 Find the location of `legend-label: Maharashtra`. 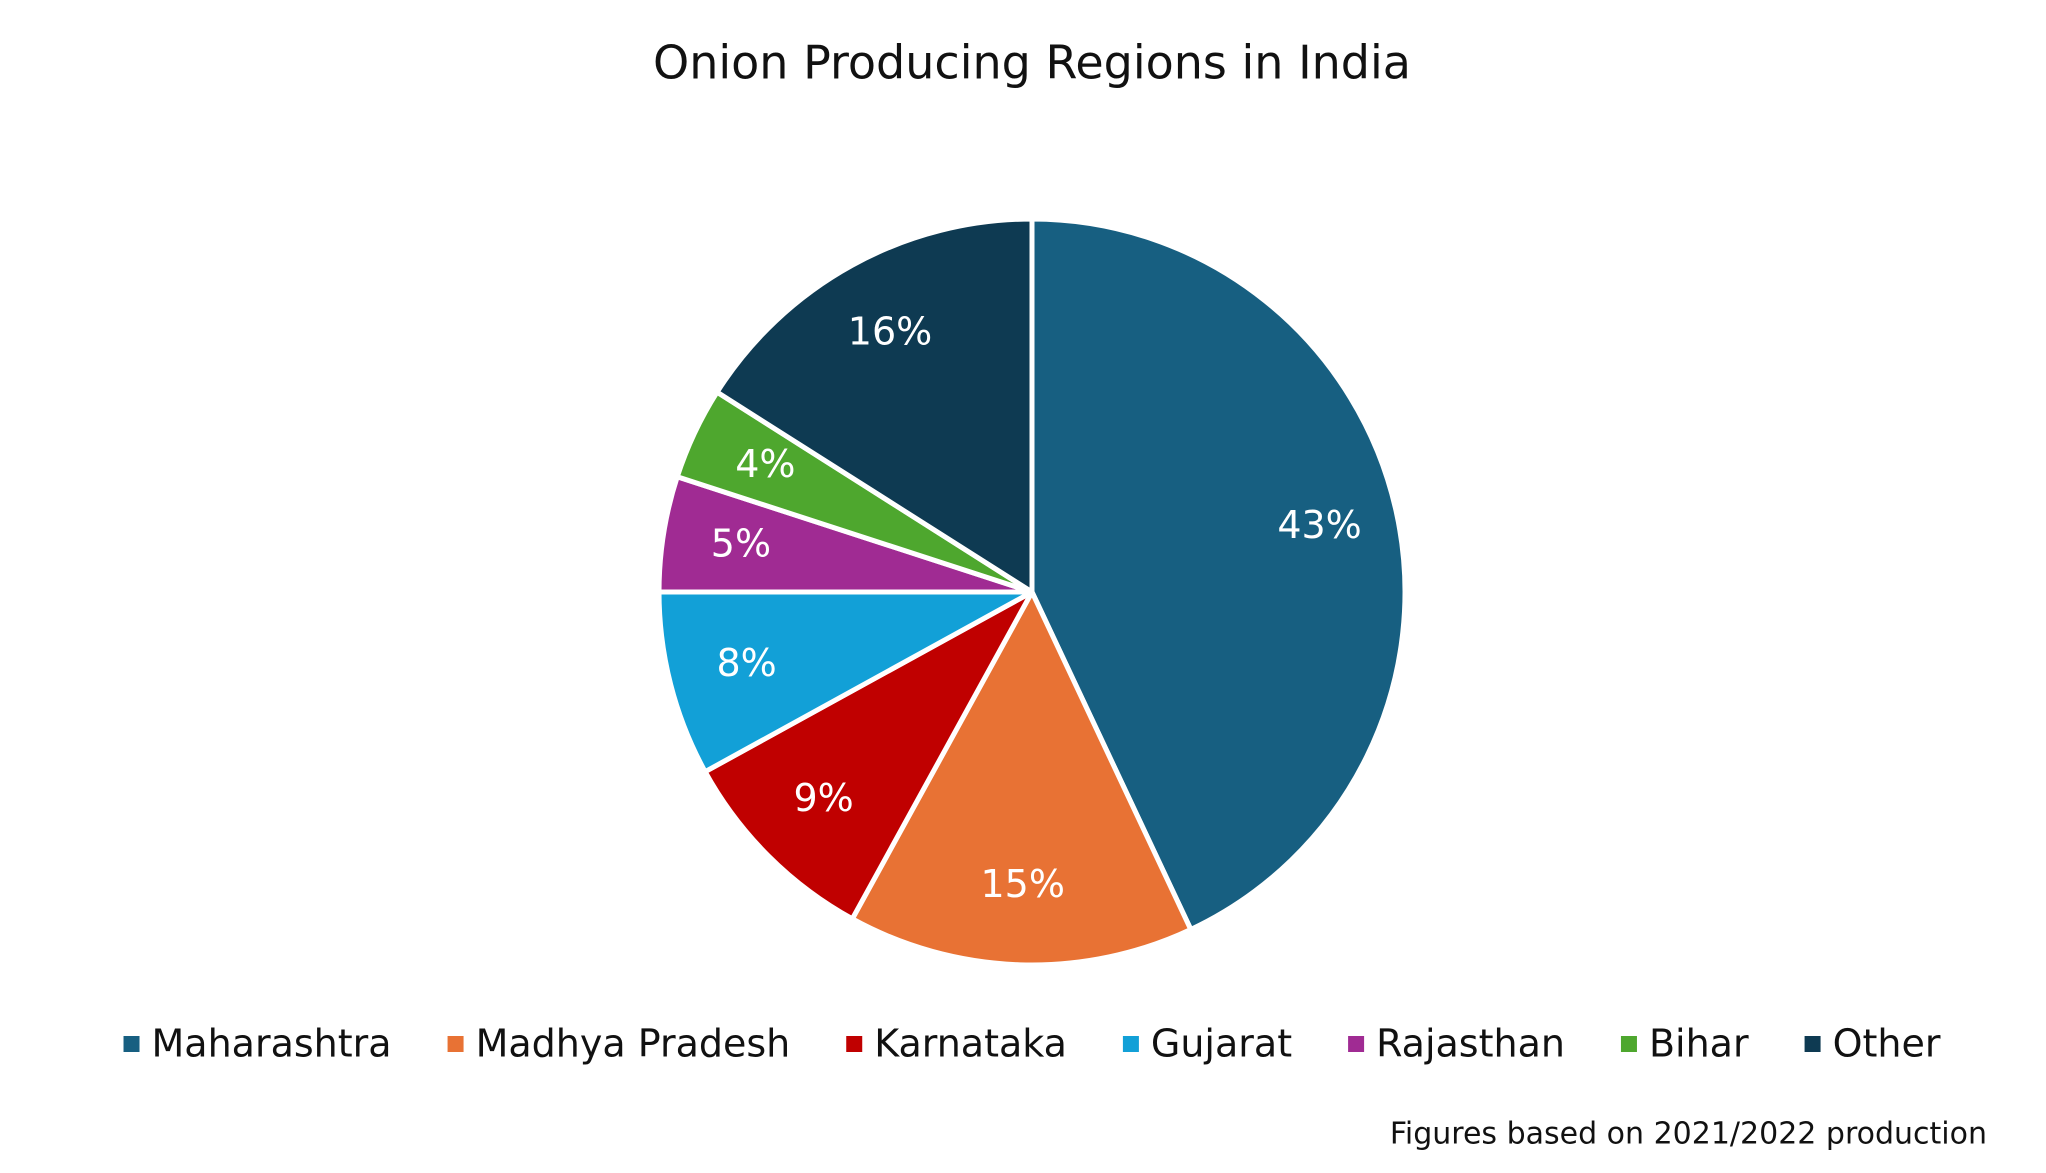

legend-label: Maharashtra is located at coordinates (272, 1044).